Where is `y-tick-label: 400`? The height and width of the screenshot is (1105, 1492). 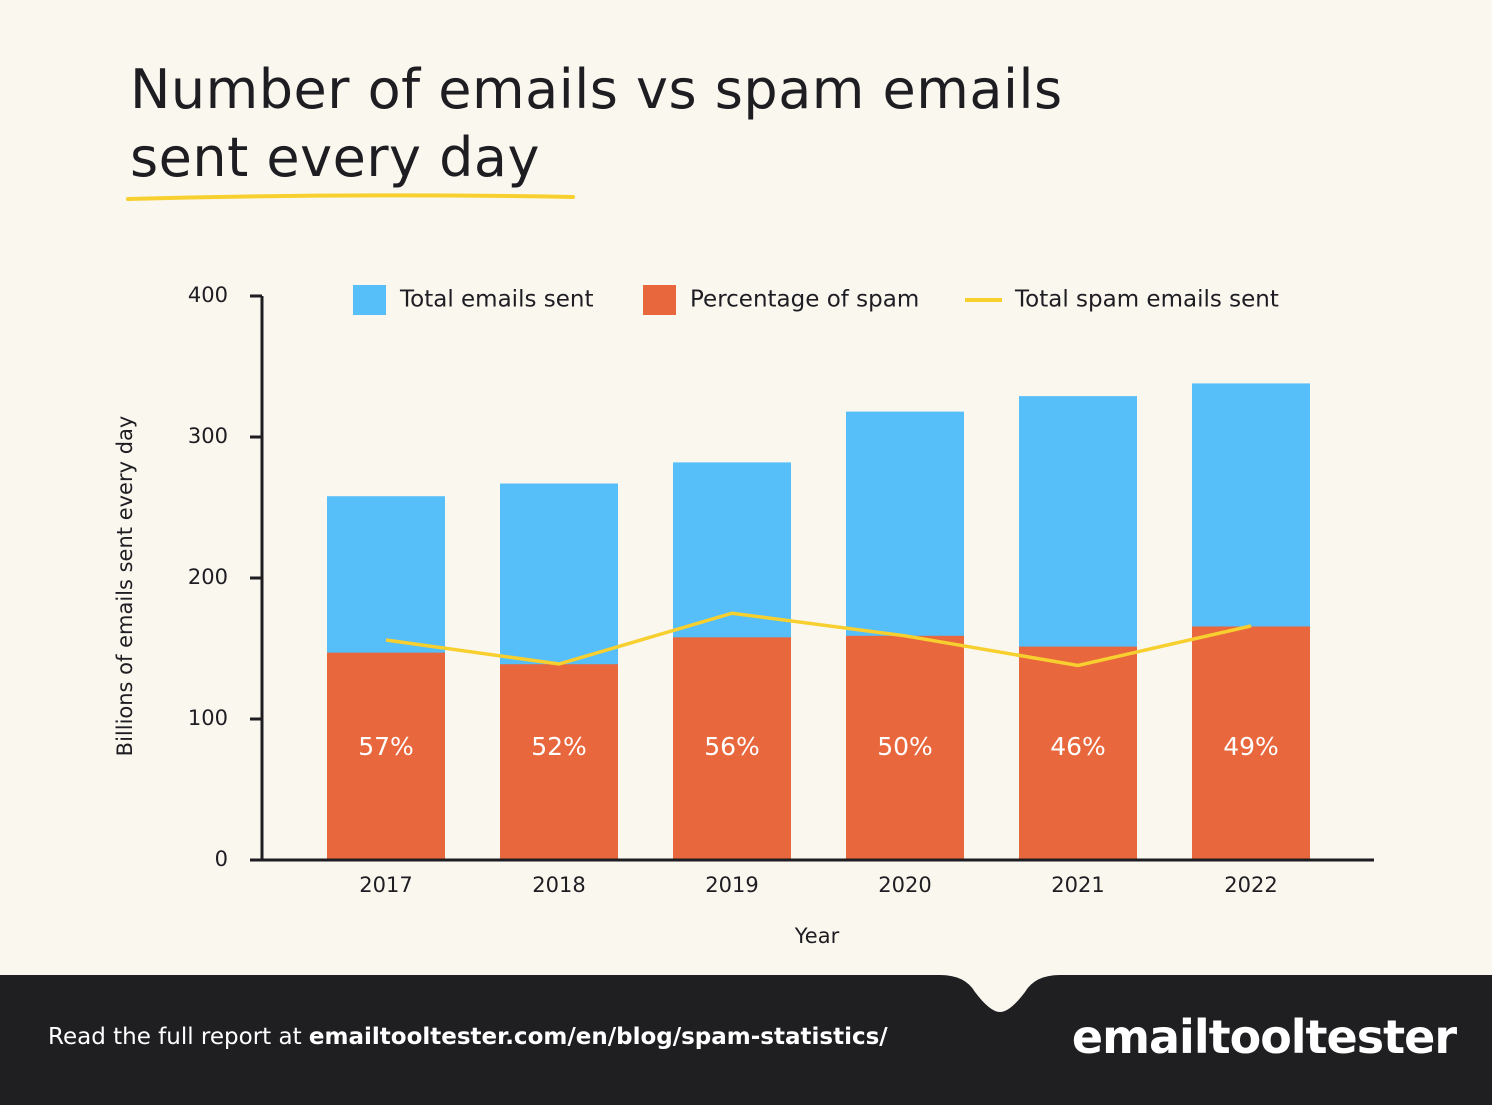
y-tick-label: 400 is located at coordinates (208, 295).